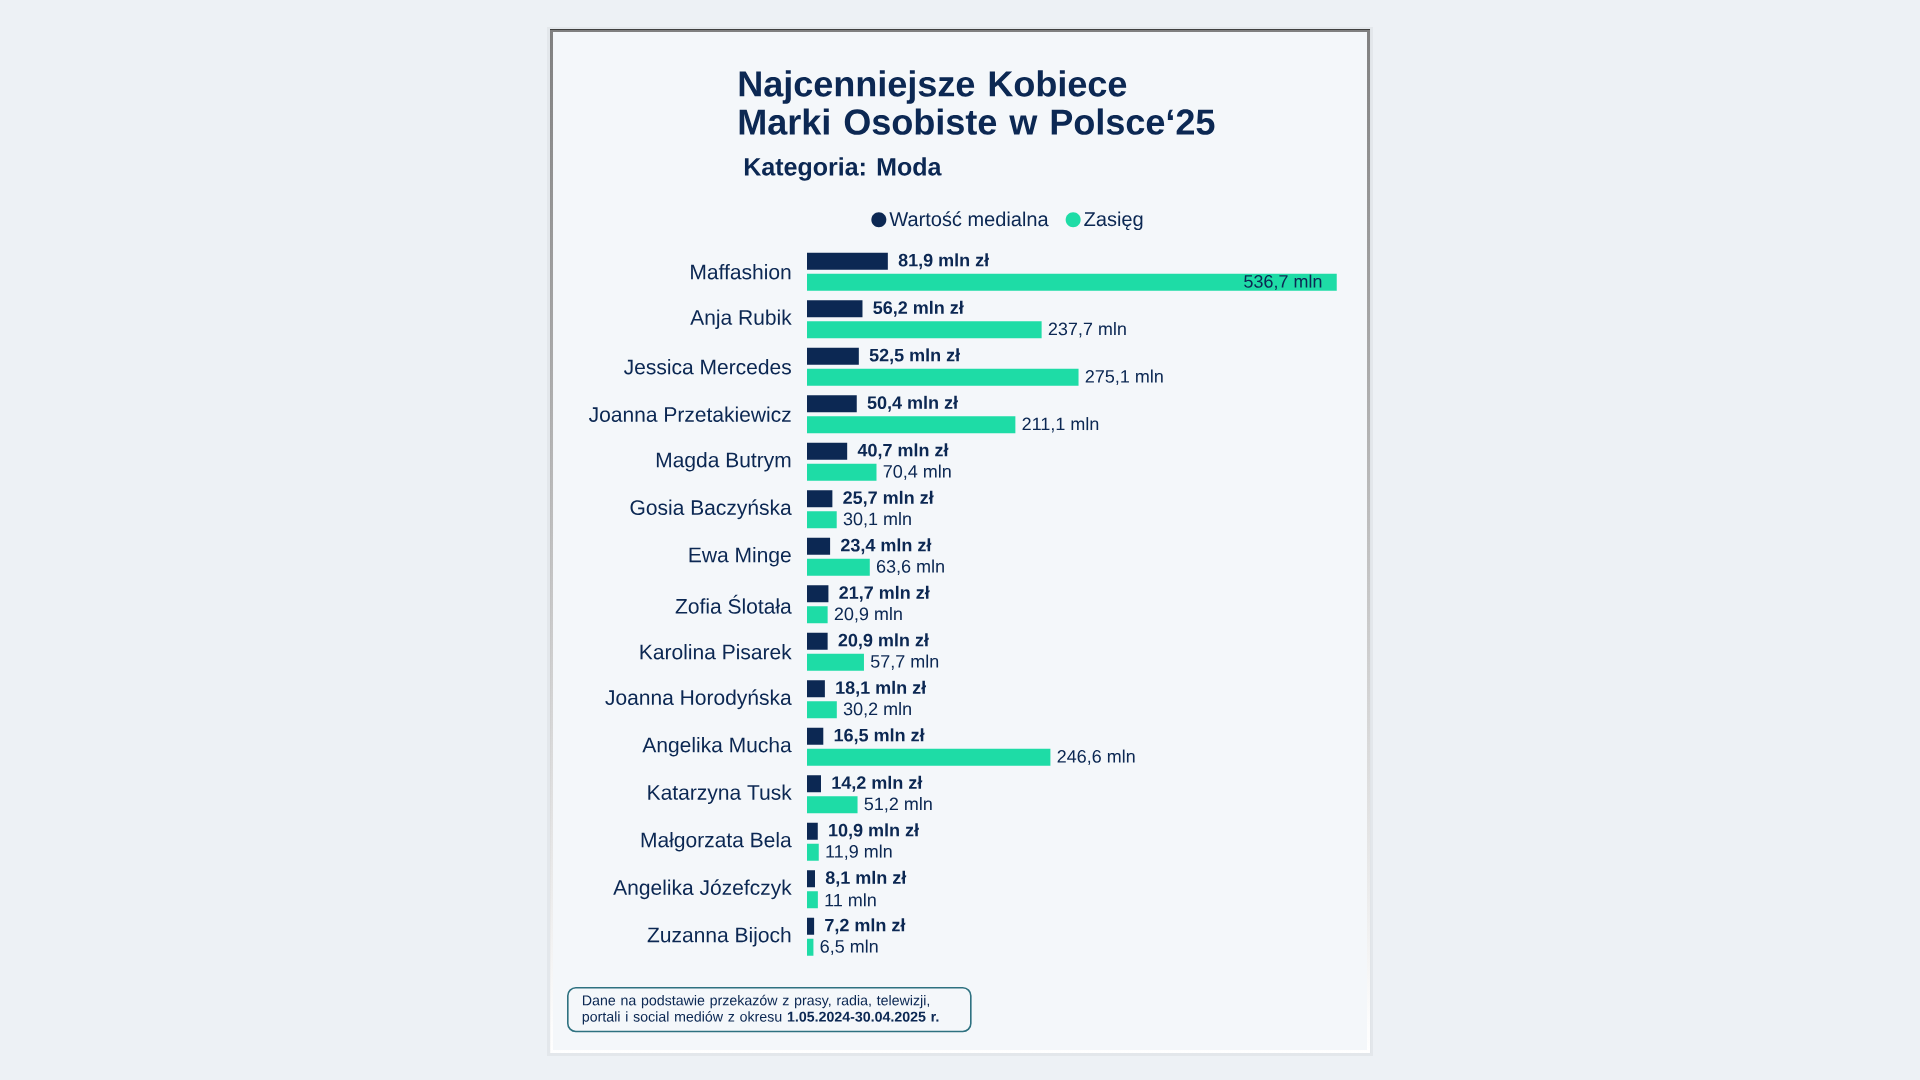 This screenshot has width=1920, height=1080. What do you see at coordinates (868, 615) in the screenshot?
I see `data-label: 20,9 mln` at bounding box center [868, 615].